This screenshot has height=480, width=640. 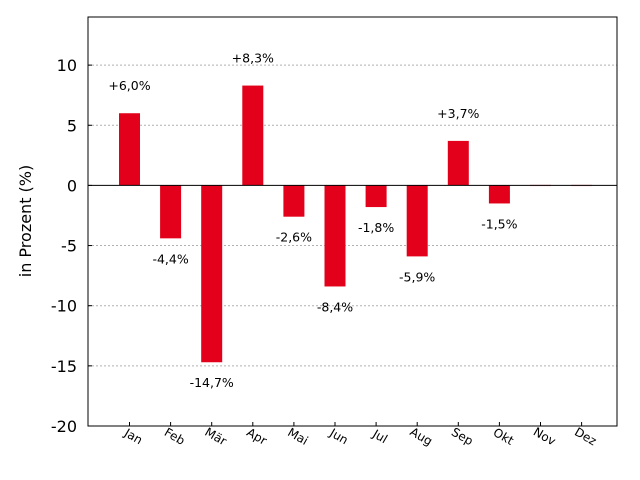 I want to click on data-label-jul: -1,8%, so click(x=376, y=227).